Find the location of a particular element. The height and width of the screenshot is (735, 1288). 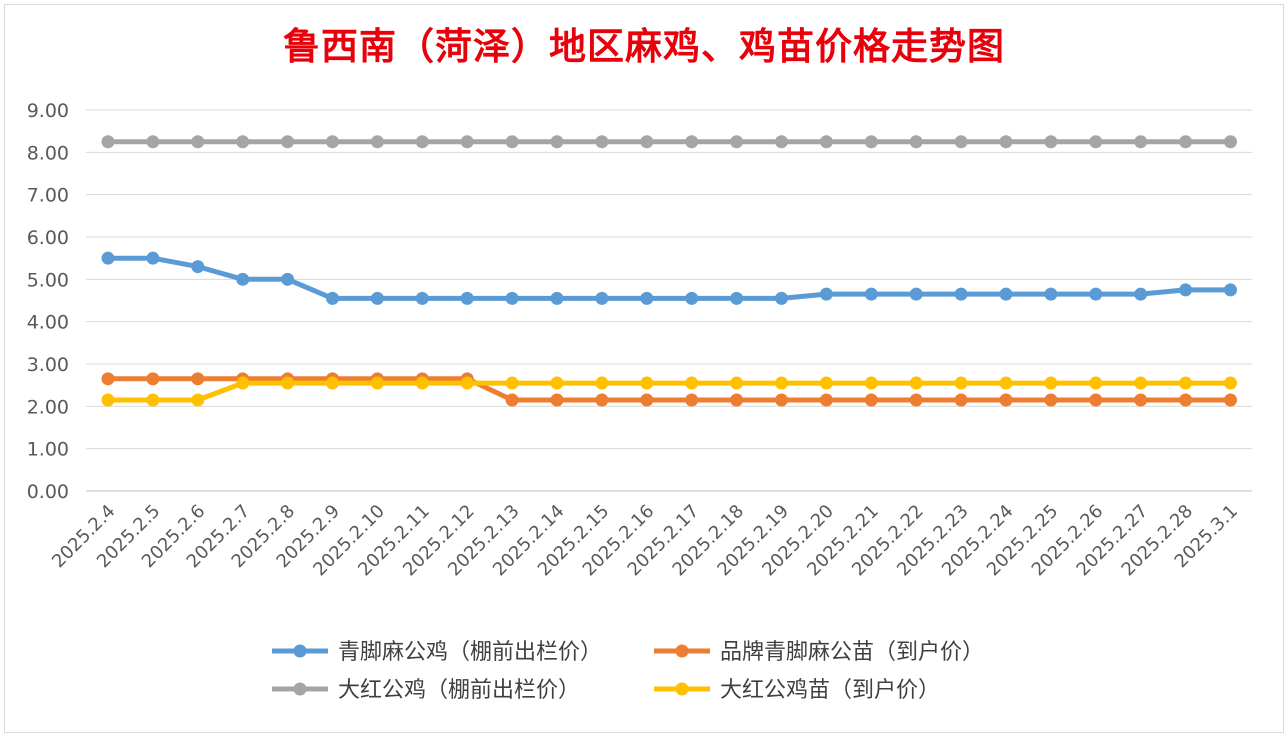

y-tick-label: 2.00 is located at coordinates (48, 407).